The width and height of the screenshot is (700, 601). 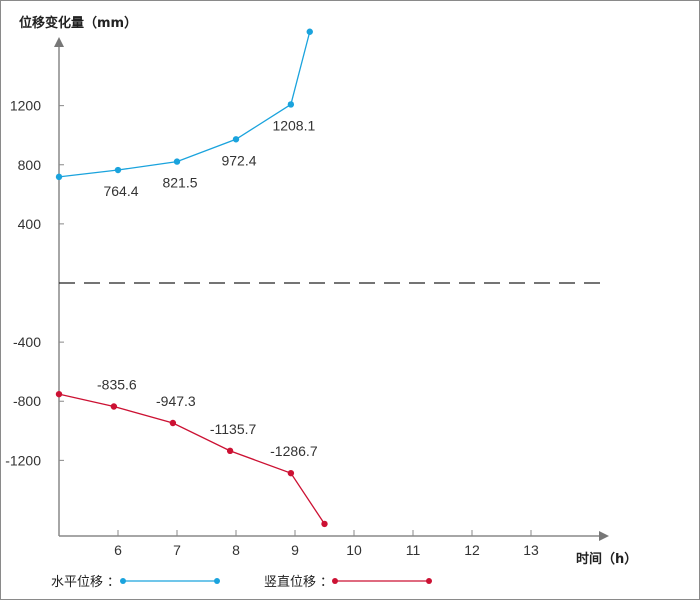 I want to click on x-ticks: 6 7 8 9 10 11 12 13, so click(x=326, y=544).